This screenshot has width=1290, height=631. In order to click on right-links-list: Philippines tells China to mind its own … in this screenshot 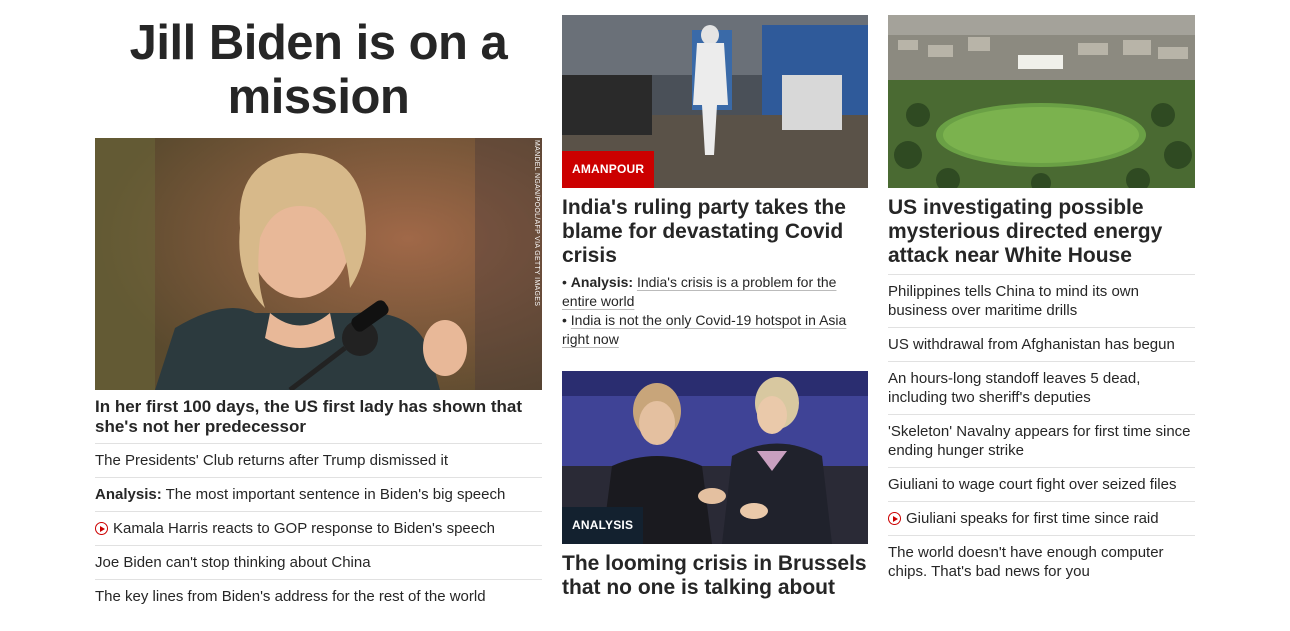, I will do `click(1041, 431)`.